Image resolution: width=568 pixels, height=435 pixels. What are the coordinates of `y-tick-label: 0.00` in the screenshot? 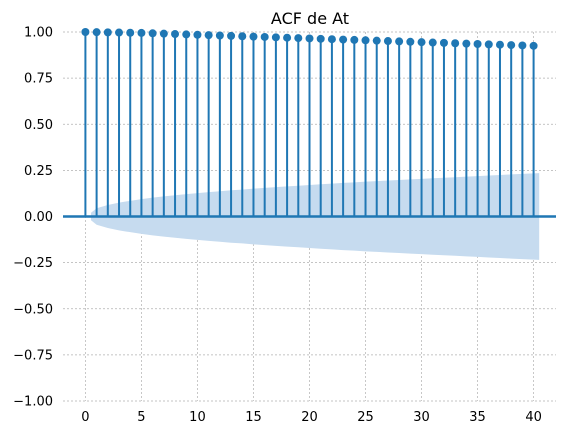 It's located at (38, 217).